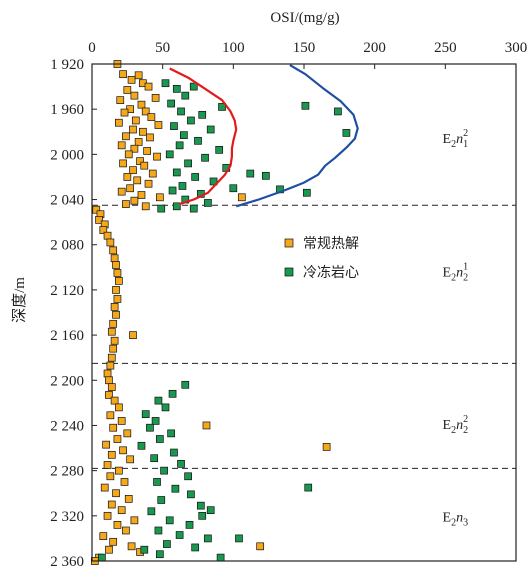 This screenshot has height=567, width=532. Describe the element at coordinates (19, 300) in the screenshot. I see `y-axis-title: 深度/m` at that location.